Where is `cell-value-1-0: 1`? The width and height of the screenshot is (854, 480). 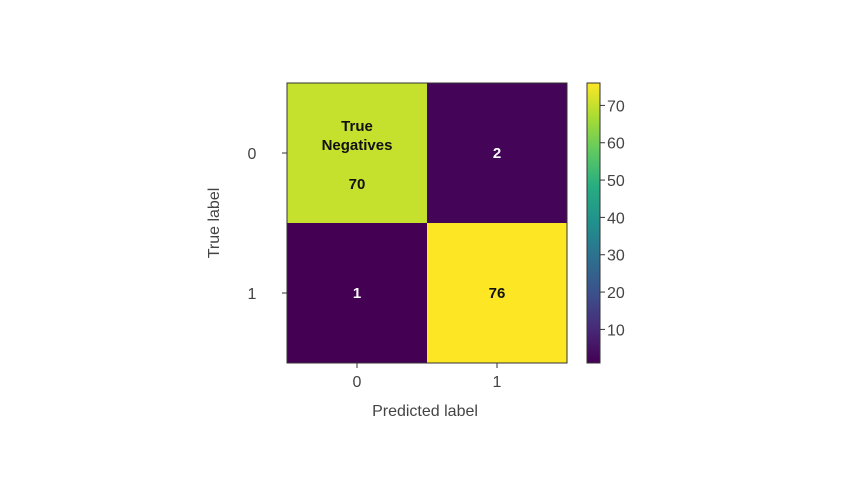
cell-value-1-0: 1 is located at coordinates (357, 293).